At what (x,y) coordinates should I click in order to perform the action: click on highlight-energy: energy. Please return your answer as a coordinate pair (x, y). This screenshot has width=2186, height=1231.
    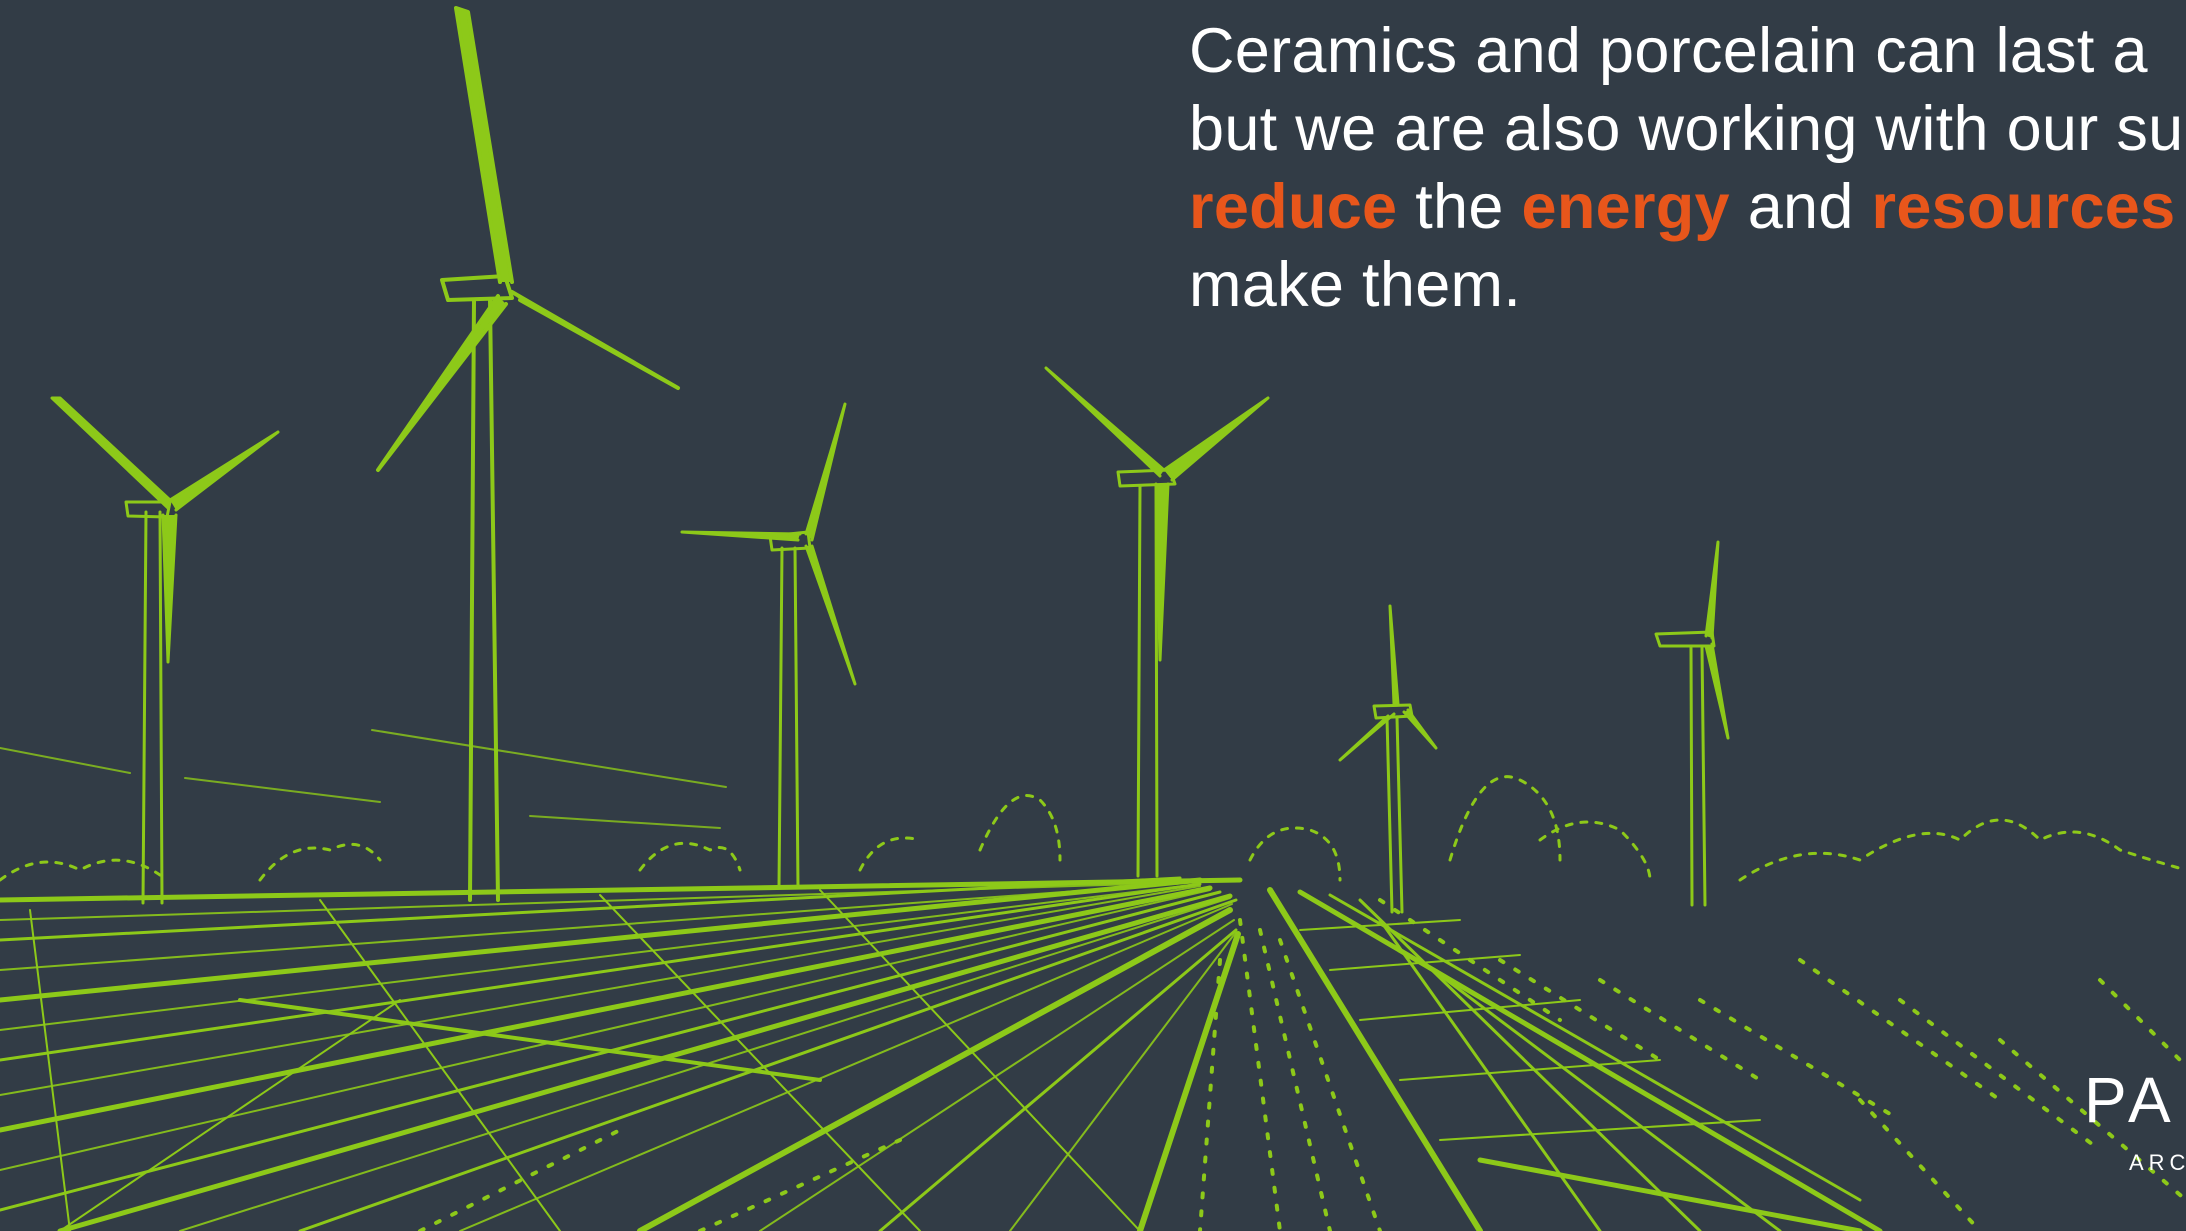
    Looking at the image, I should click on (1625, 207).